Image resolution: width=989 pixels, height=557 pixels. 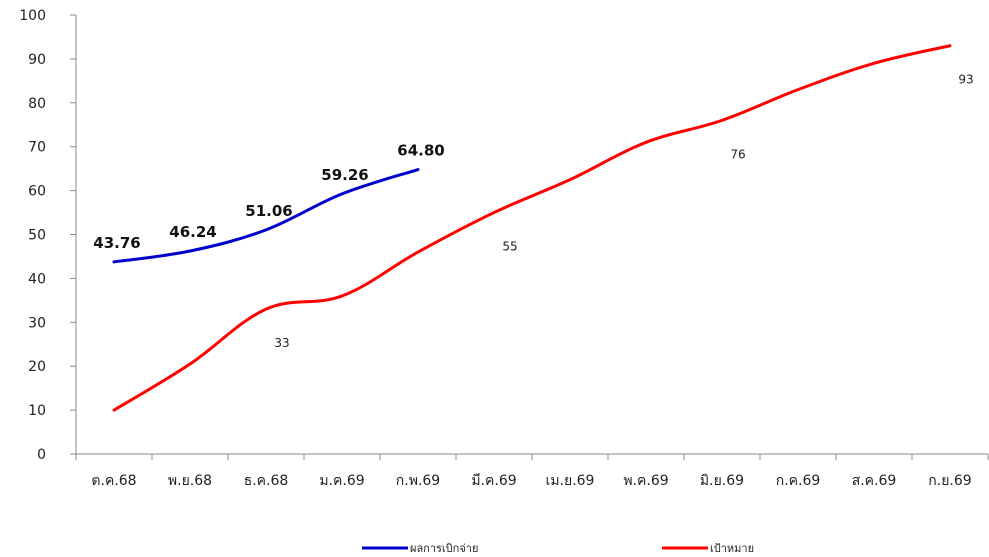 What do you see at coordinates (444, 548) in the screenshot?
I see `legend-item-disbursement-label: ผลการเบิกจ่าย` at bounding box center [444, 548].